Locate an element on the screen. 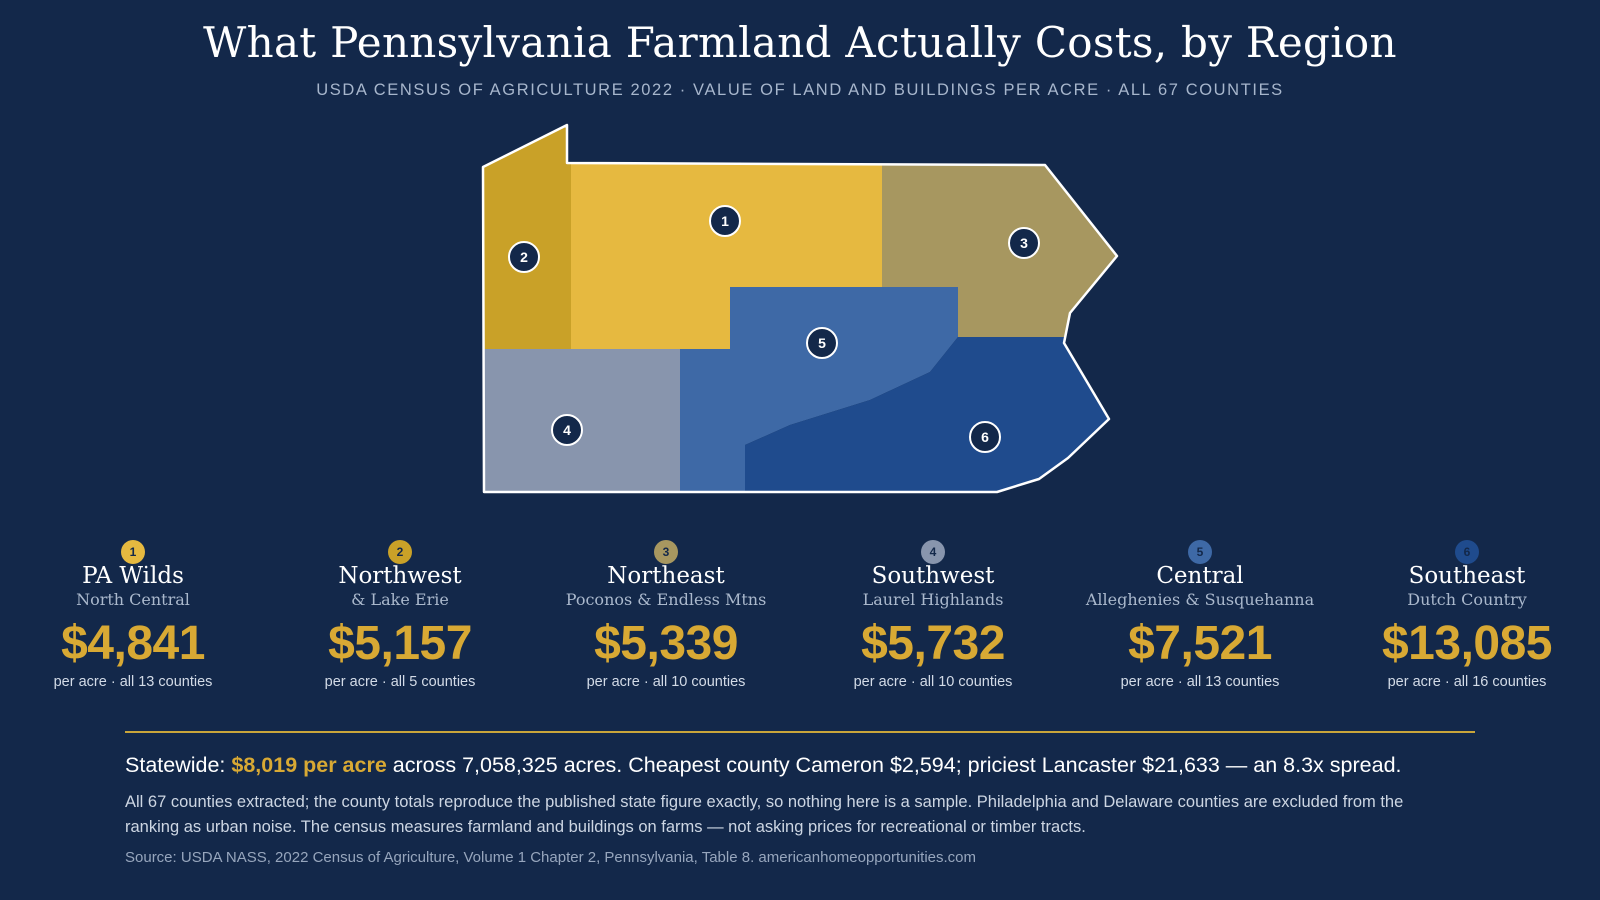 Image resolution: width=1600 pixels, height=900 pixels. region-marker-label: 6 is located at coordinates (985, 437).